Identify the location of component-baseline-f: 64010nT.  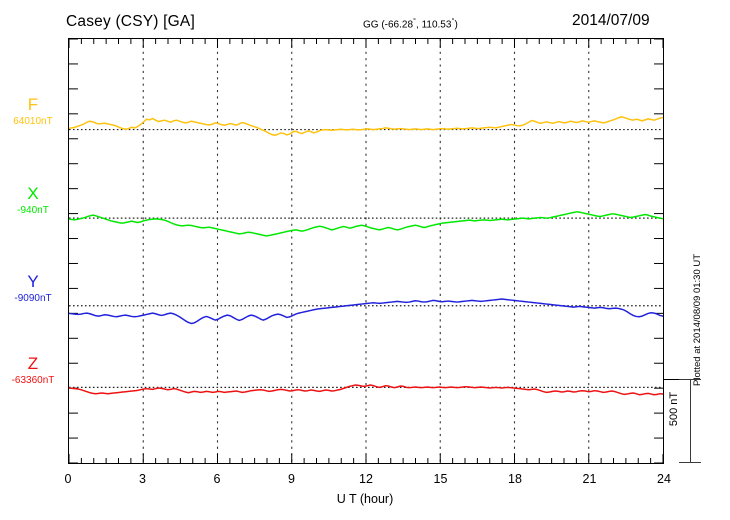
(33, 121).